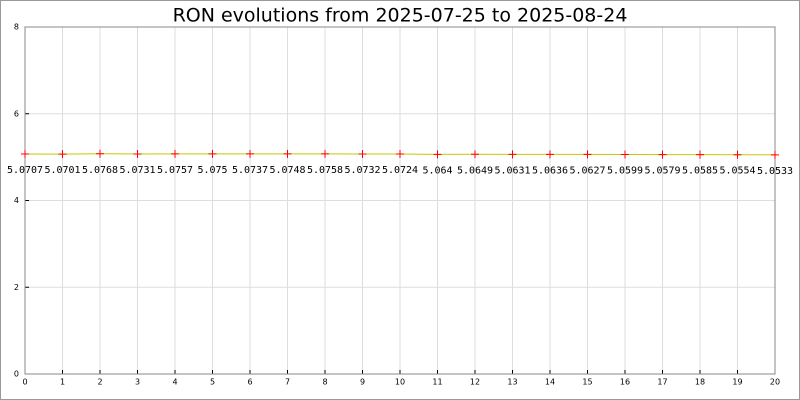  Describe the element at coordinates (775, 171) in the screenshot. I see `value-label: 5.0533` at that location.